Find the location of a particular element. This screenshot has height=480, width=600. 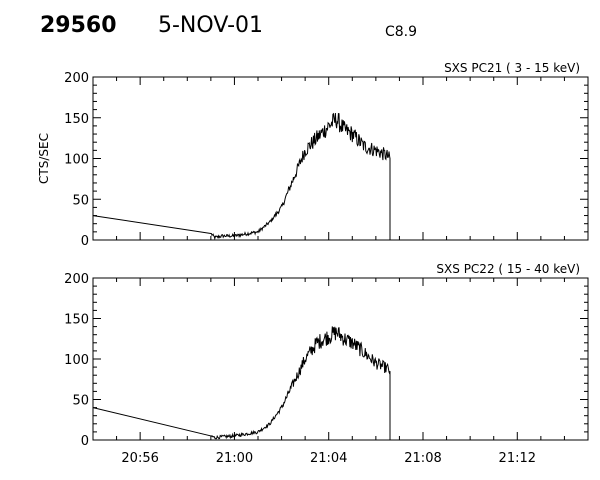

x-tick-label: 21:00 is located at coordinates (234, 458).